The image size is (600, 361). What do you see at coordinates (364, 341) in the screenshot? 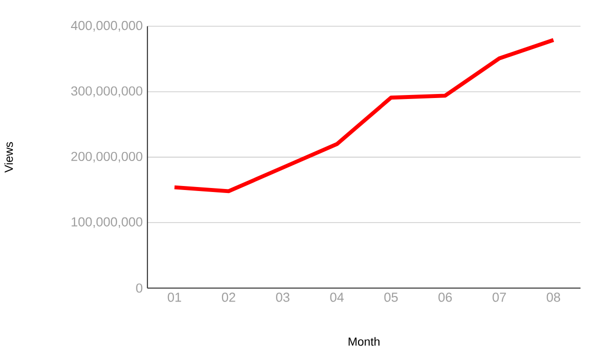
I see `x-axis-title: Month` at bounding box center [364, 341].